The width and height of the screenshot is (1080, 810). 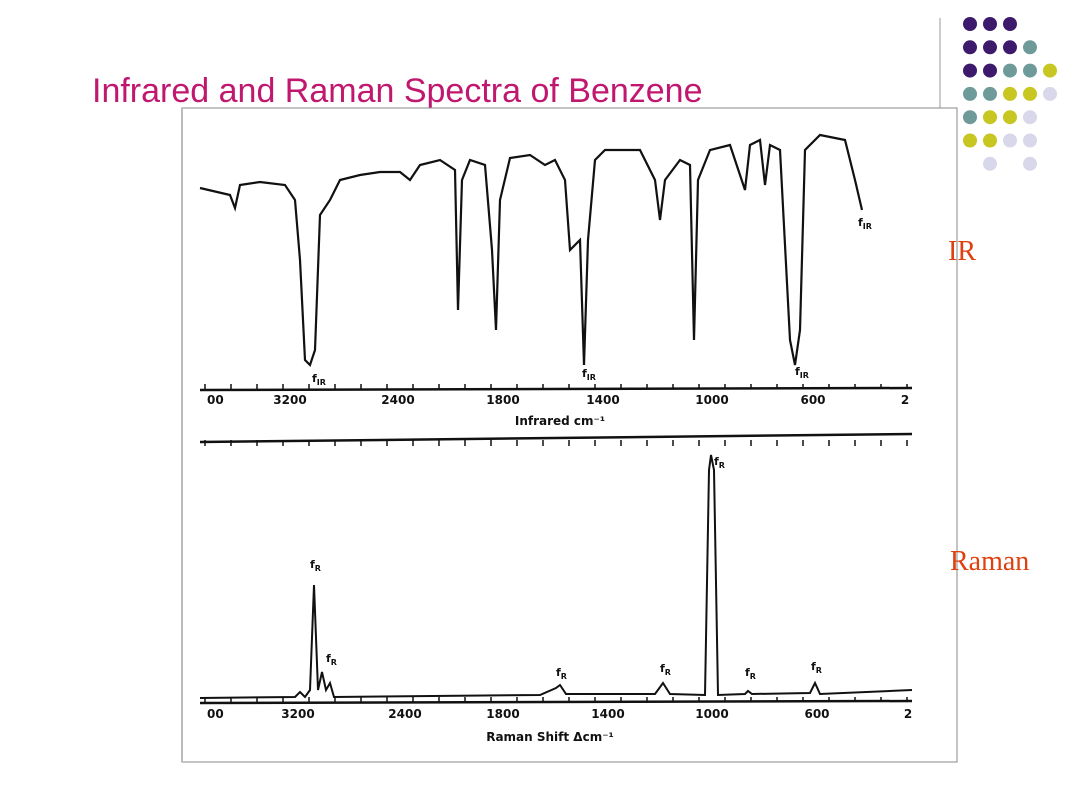 I want to click on image-edge, so click(x=182, y=435).